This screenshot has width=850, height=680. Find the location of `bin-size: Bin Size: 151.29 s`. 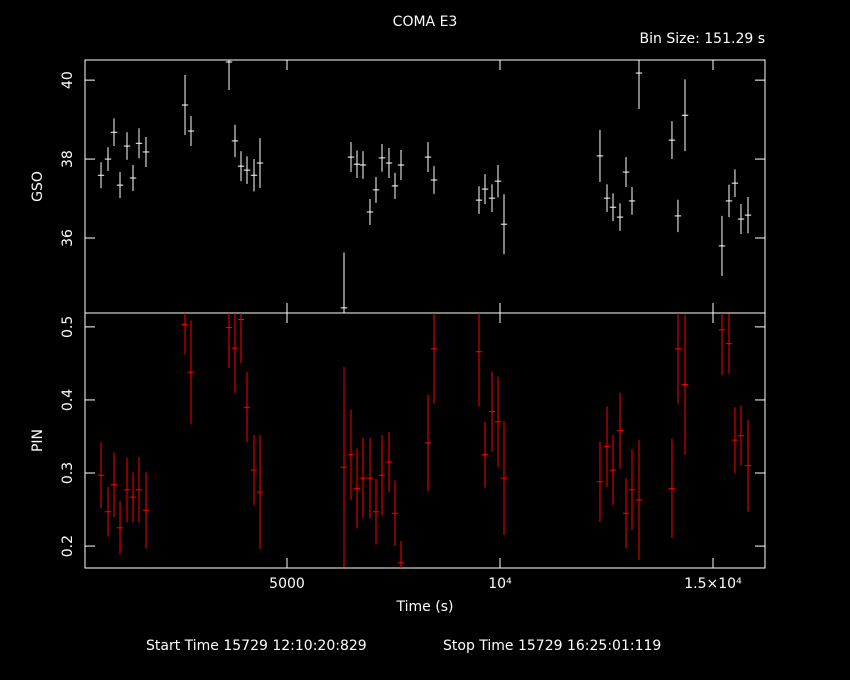

bin-size: Bin Size: 151.29 s is located at coordinates (702, 39).